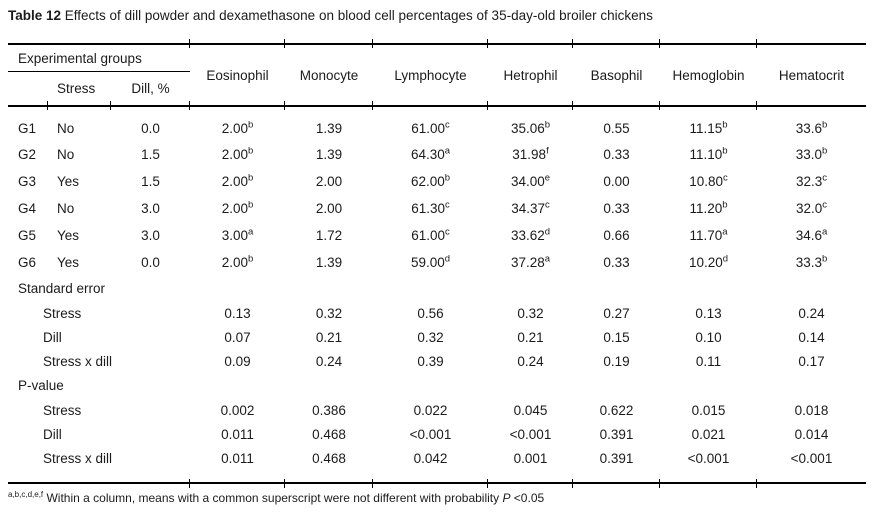 This screenshot has height=523, width=872. What do you see at coordinates (41, 385) in the screenshot?
I see `section-label: P-value` at bounding box center [41, 385].